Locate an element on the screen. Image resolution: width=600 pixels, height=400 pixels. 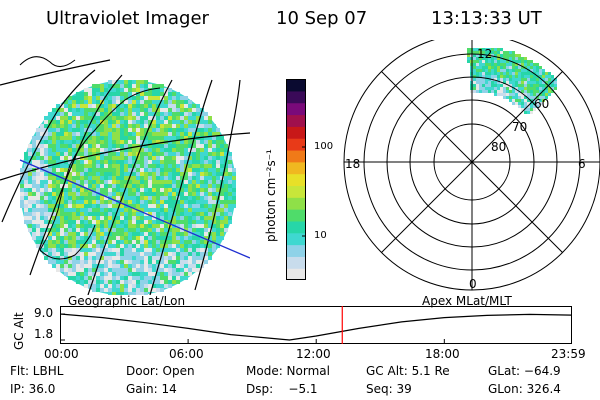
ytick-9: 9.0 is located at coordinates (44, 313).